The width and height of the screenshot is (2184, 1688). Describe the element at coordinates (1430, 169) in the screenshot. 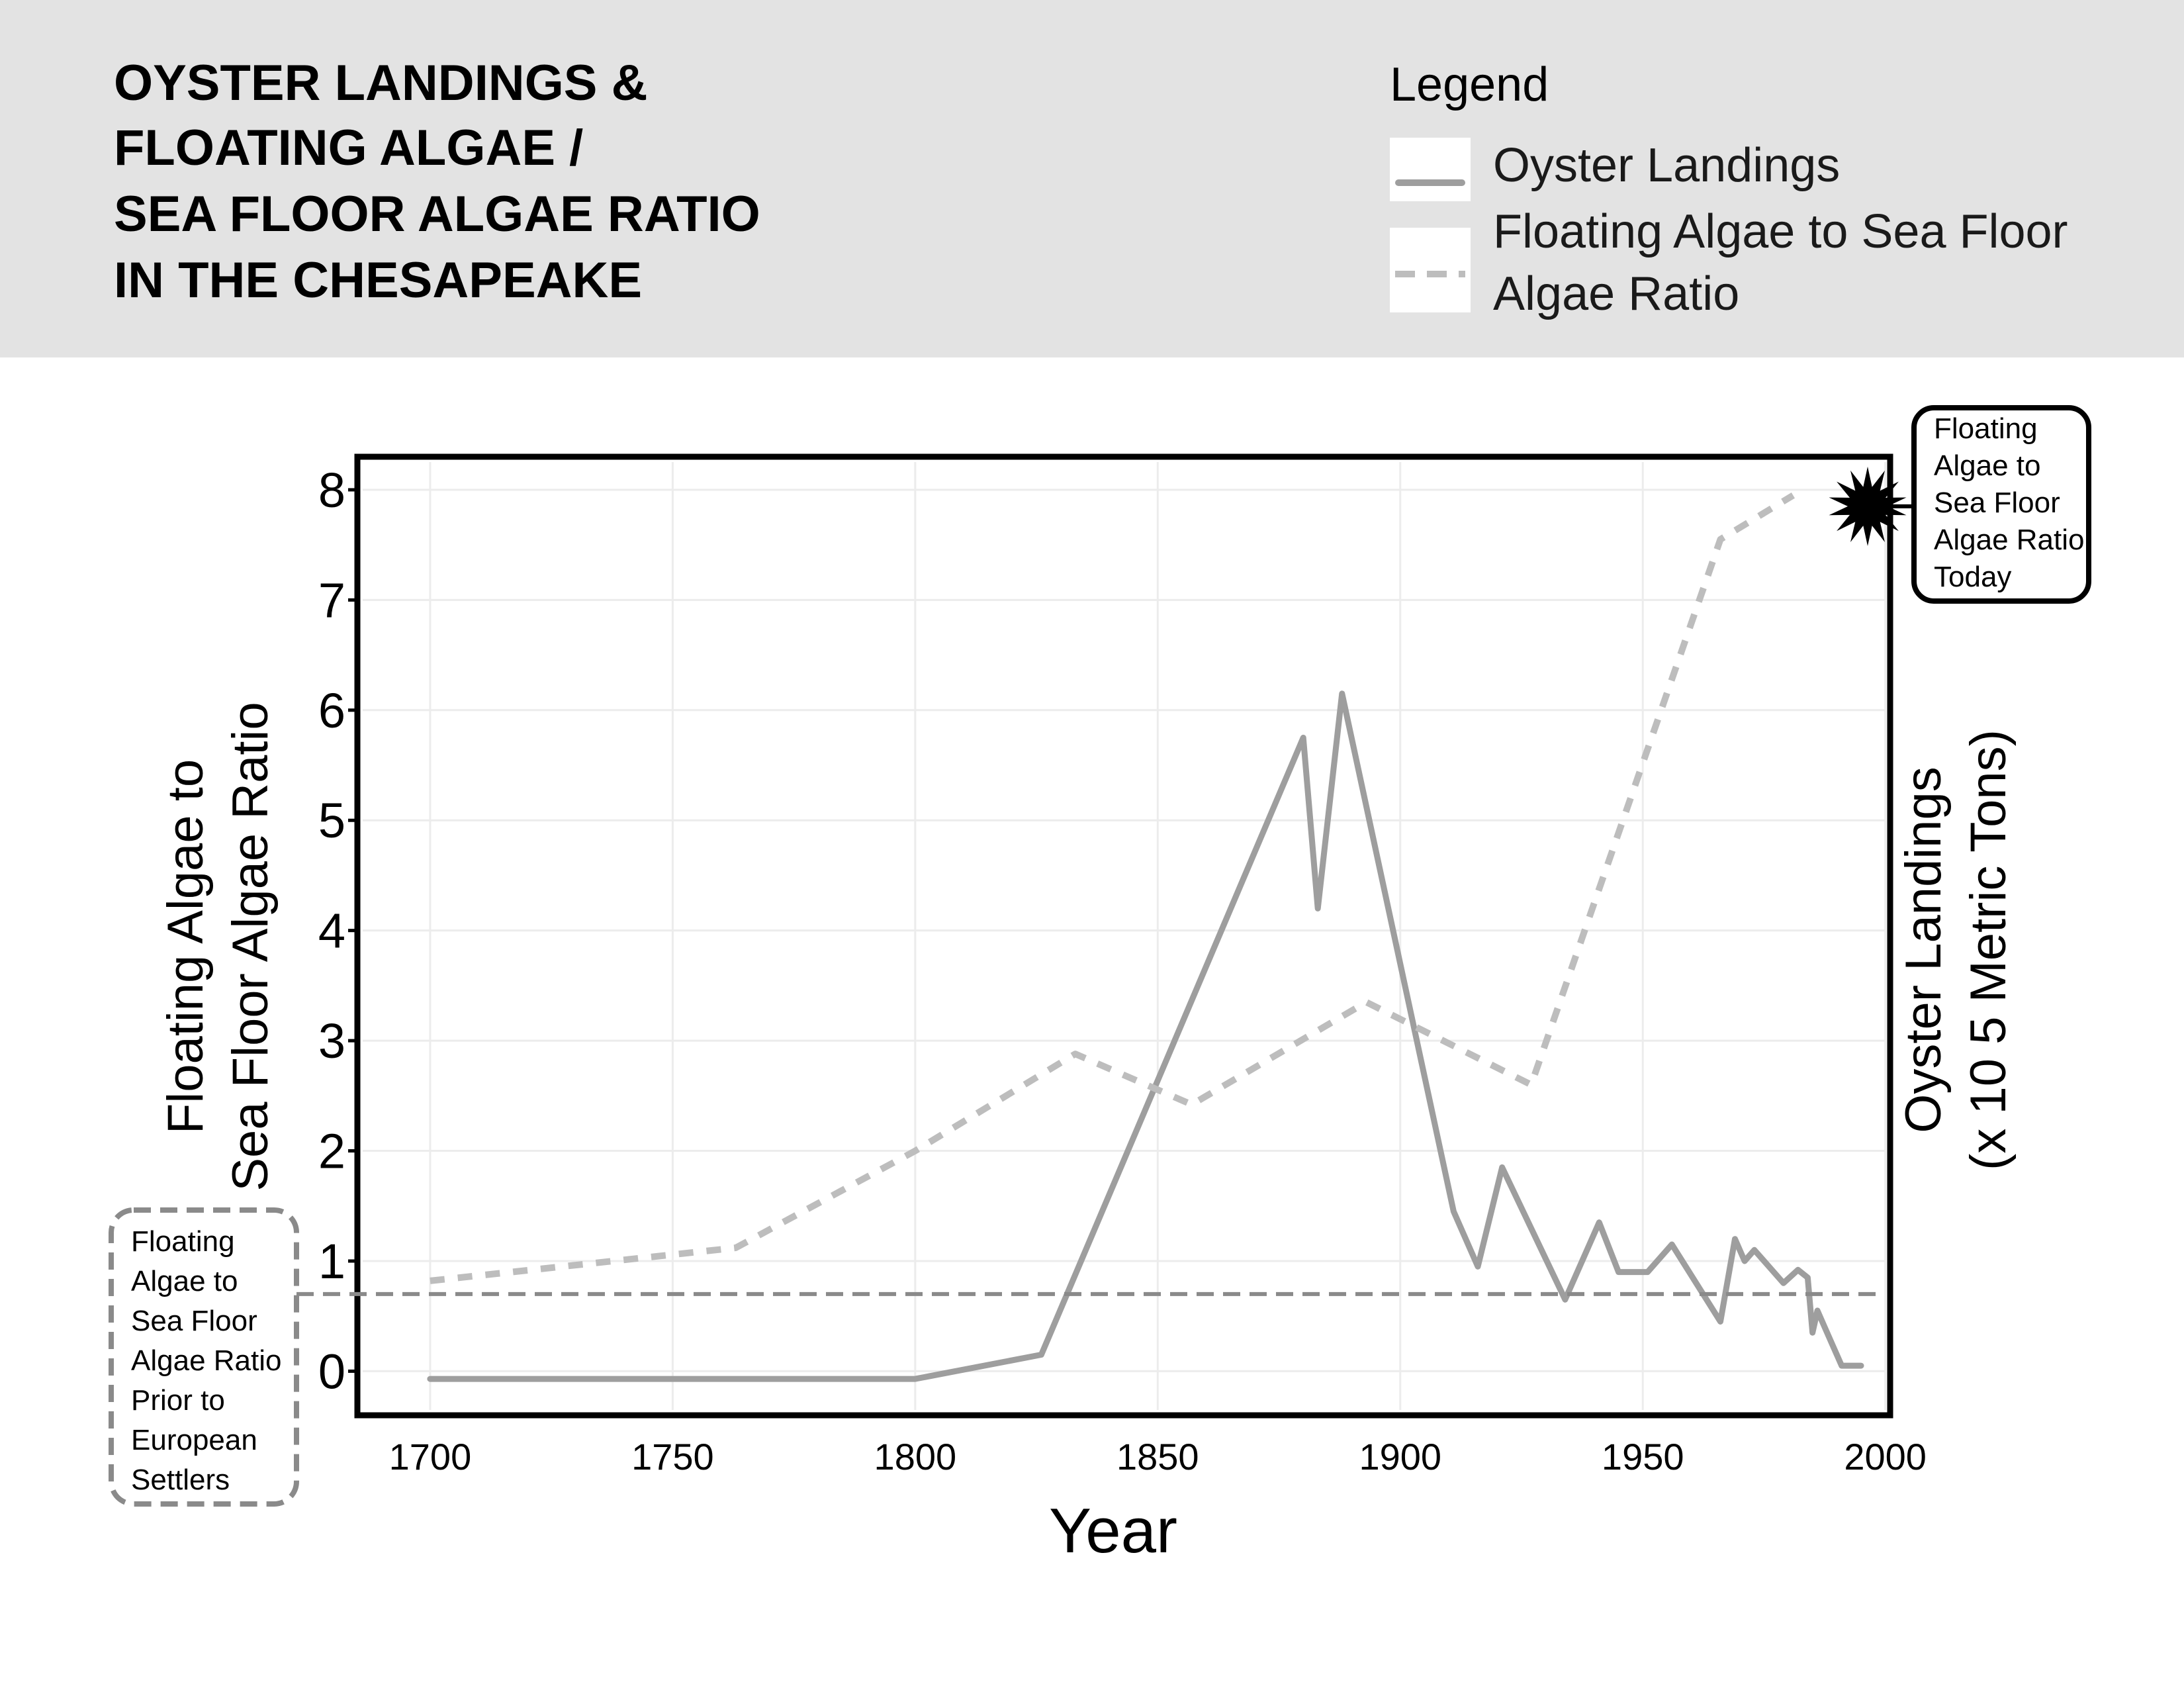

I see `legend-swatch-oyster` at that location.